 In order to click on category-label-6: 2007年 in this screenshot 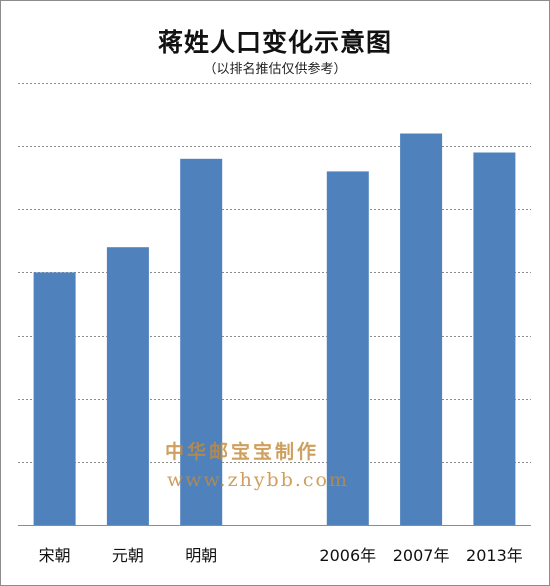, I will do `click(421, 555)`.